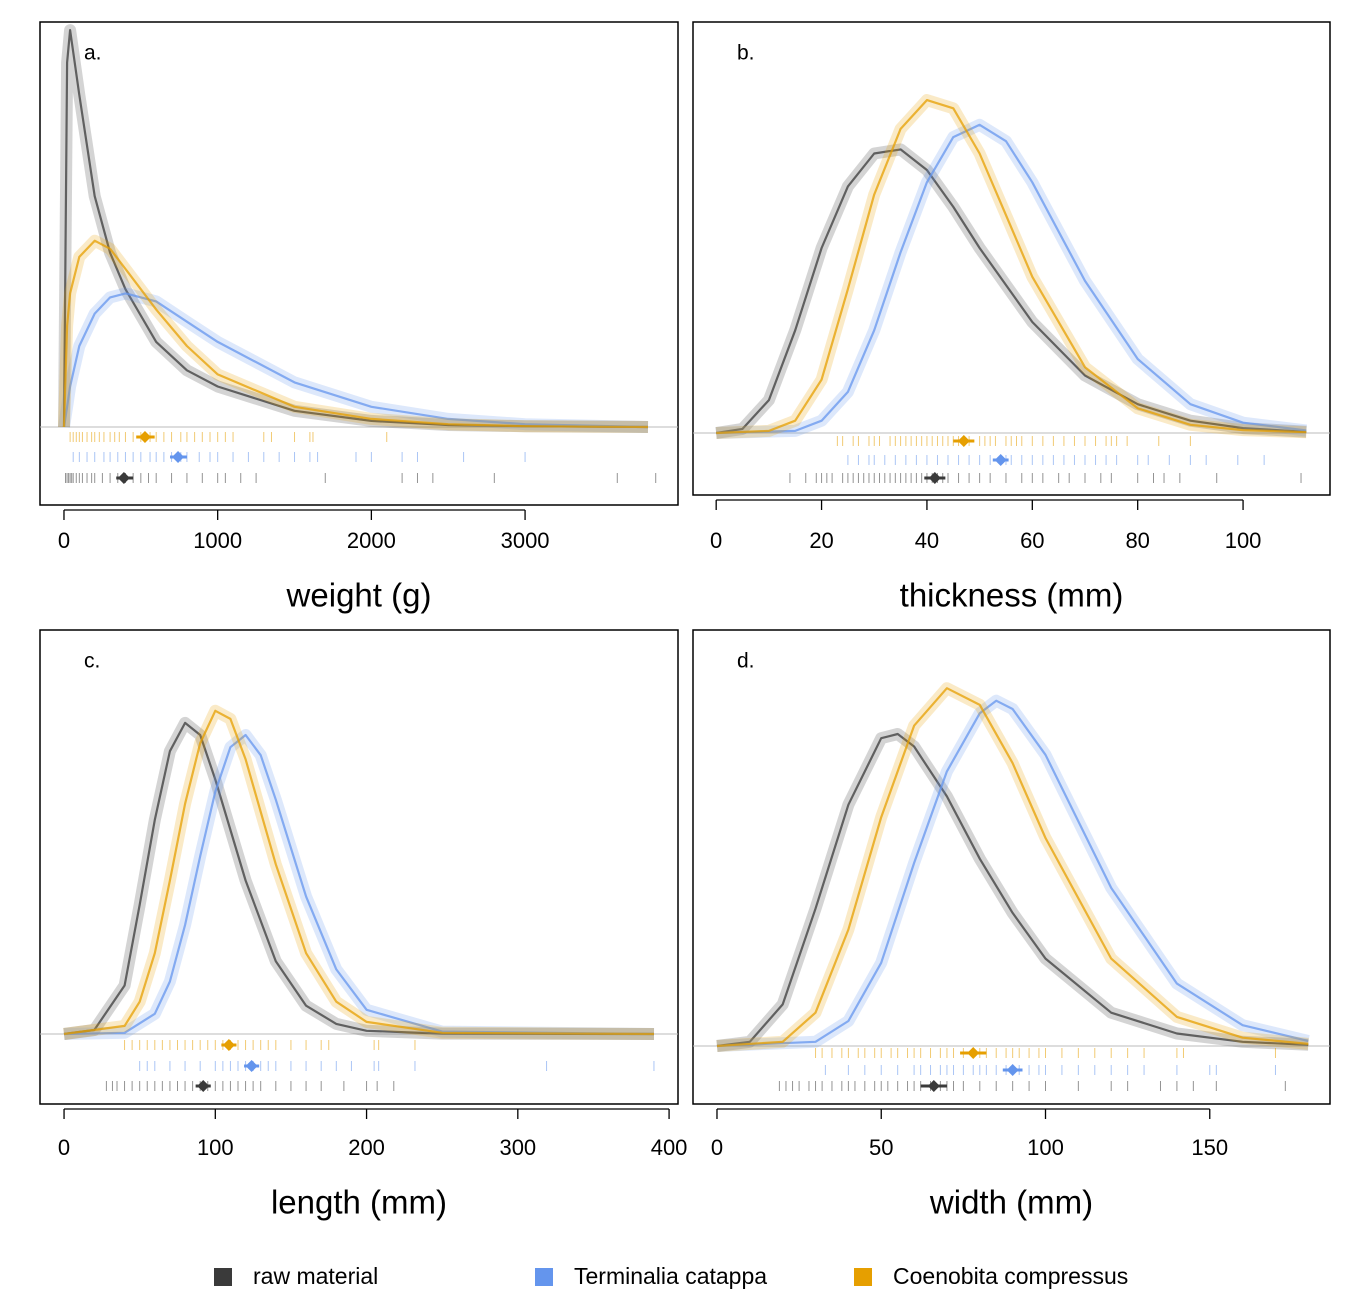 This screenshot has width=1368, height=1306. I want to click on x-tick-label: 40, so click(927, 540).